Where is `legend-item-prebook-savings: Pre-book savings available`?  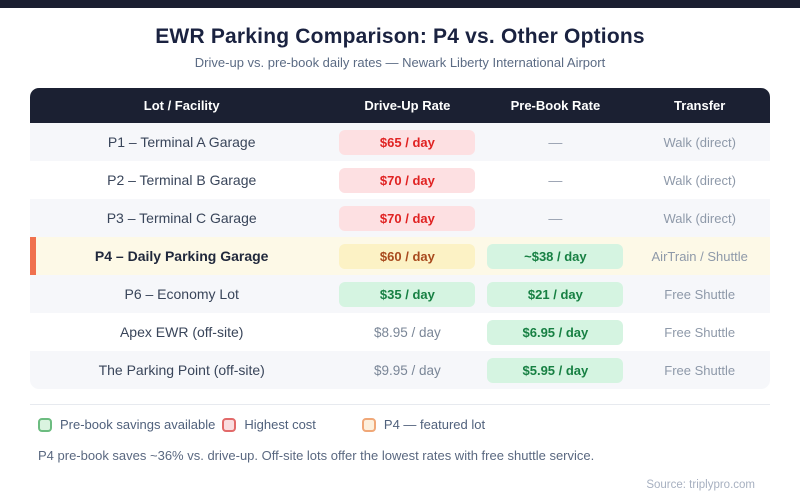
legend-item-prebook-savings: Pre-book savings available is located at coordinates (126, 424).